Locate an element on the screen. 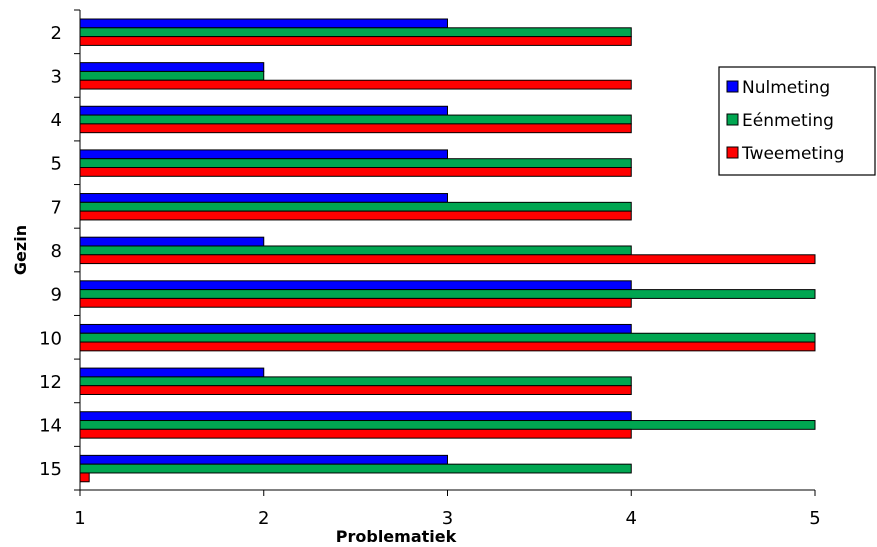 This screenshot has height=547, width=877. legend-label-nulmeting: Nulmeting is located at coordinates (786, 88).